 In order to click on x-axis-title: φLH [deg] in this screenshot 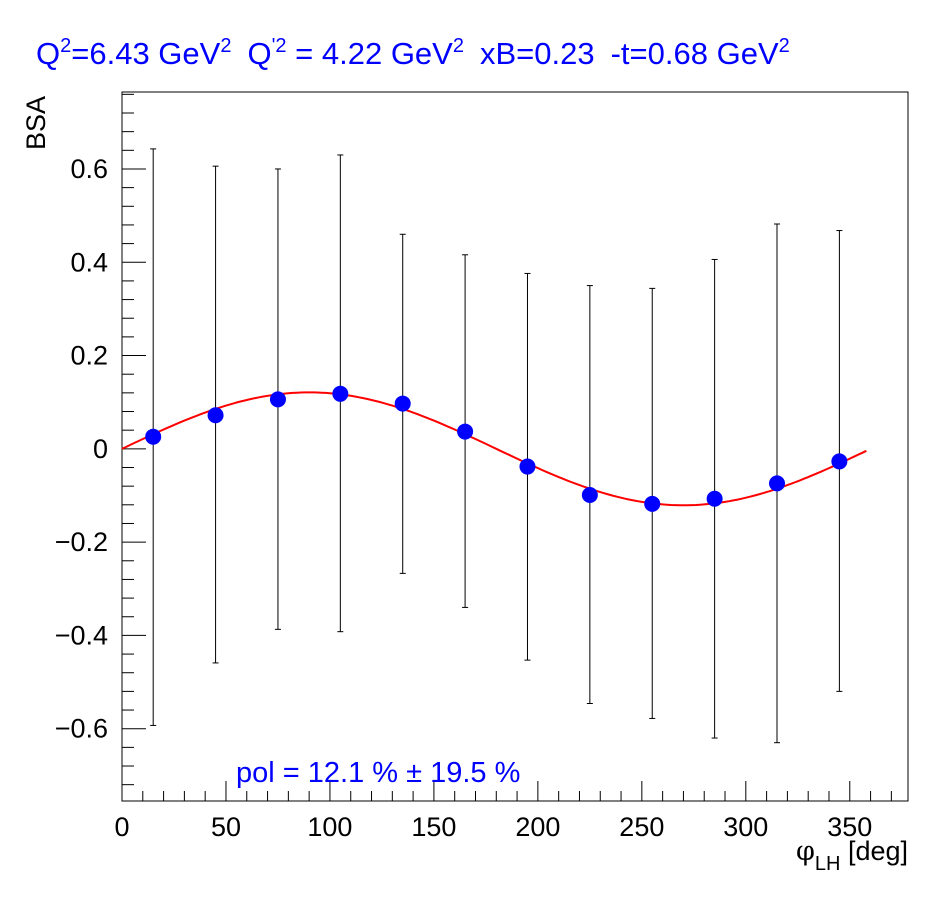, I will do `click(852, 855)`.